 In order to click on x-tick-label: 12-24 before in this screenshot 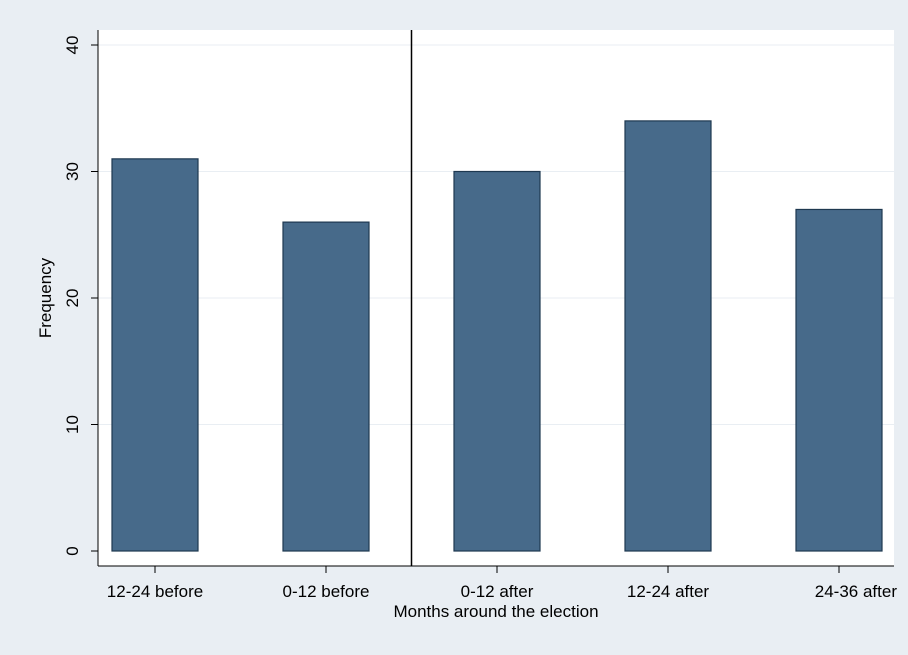, I will do `click(155, 591)`.